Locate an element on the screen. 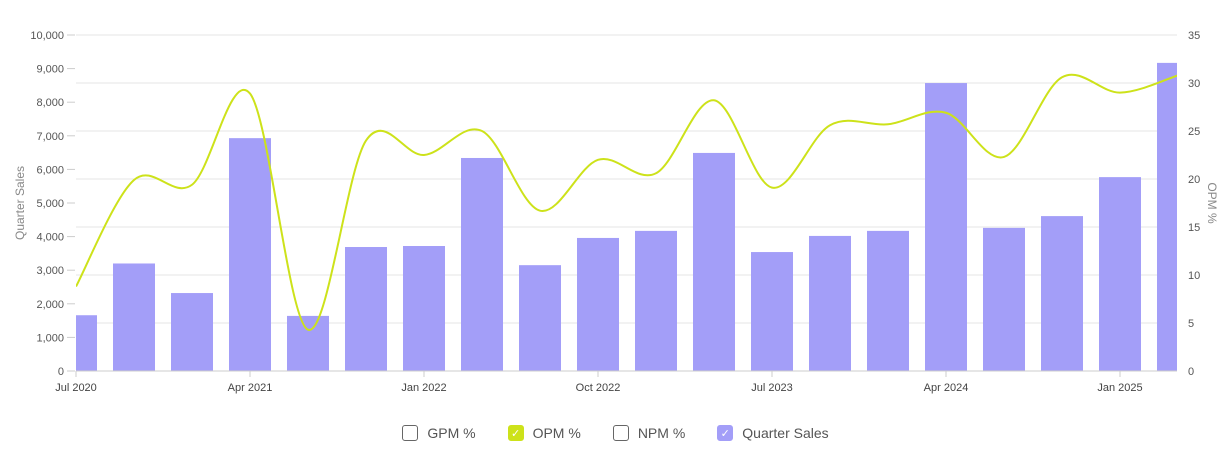 The width and height of the screenshot is (1231, 455). legend-item: NPM % is located at coordinates (649, 433).